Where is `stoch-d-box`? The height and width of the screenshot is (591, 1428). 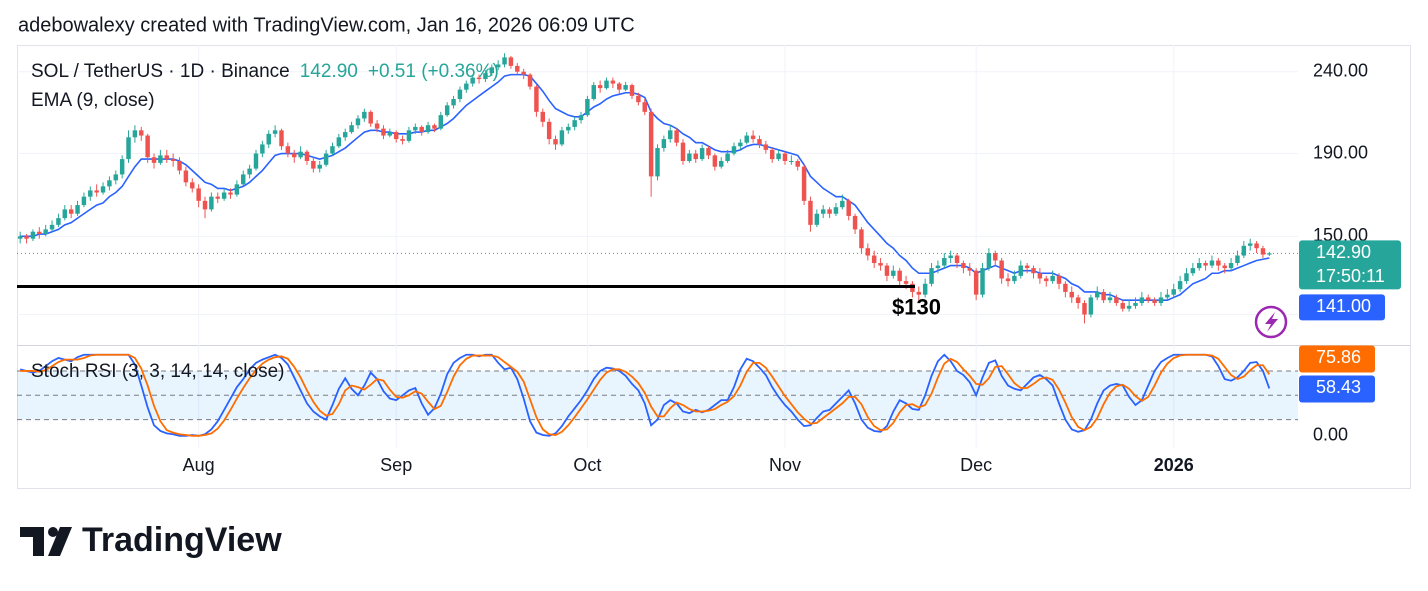
stoch-d-box is located at coordinates (1337, 359).